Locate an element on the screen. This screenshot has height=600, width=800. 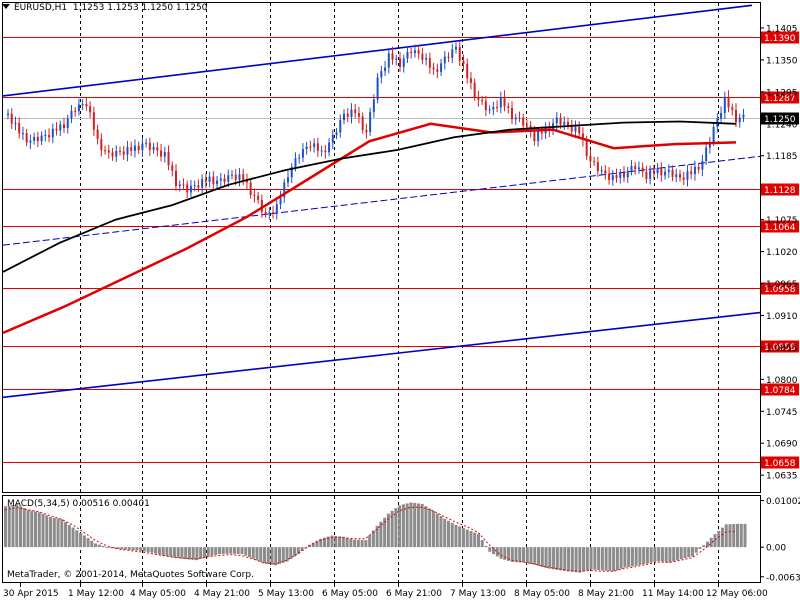
channel-middle-line is located at coordinates (381, 200).